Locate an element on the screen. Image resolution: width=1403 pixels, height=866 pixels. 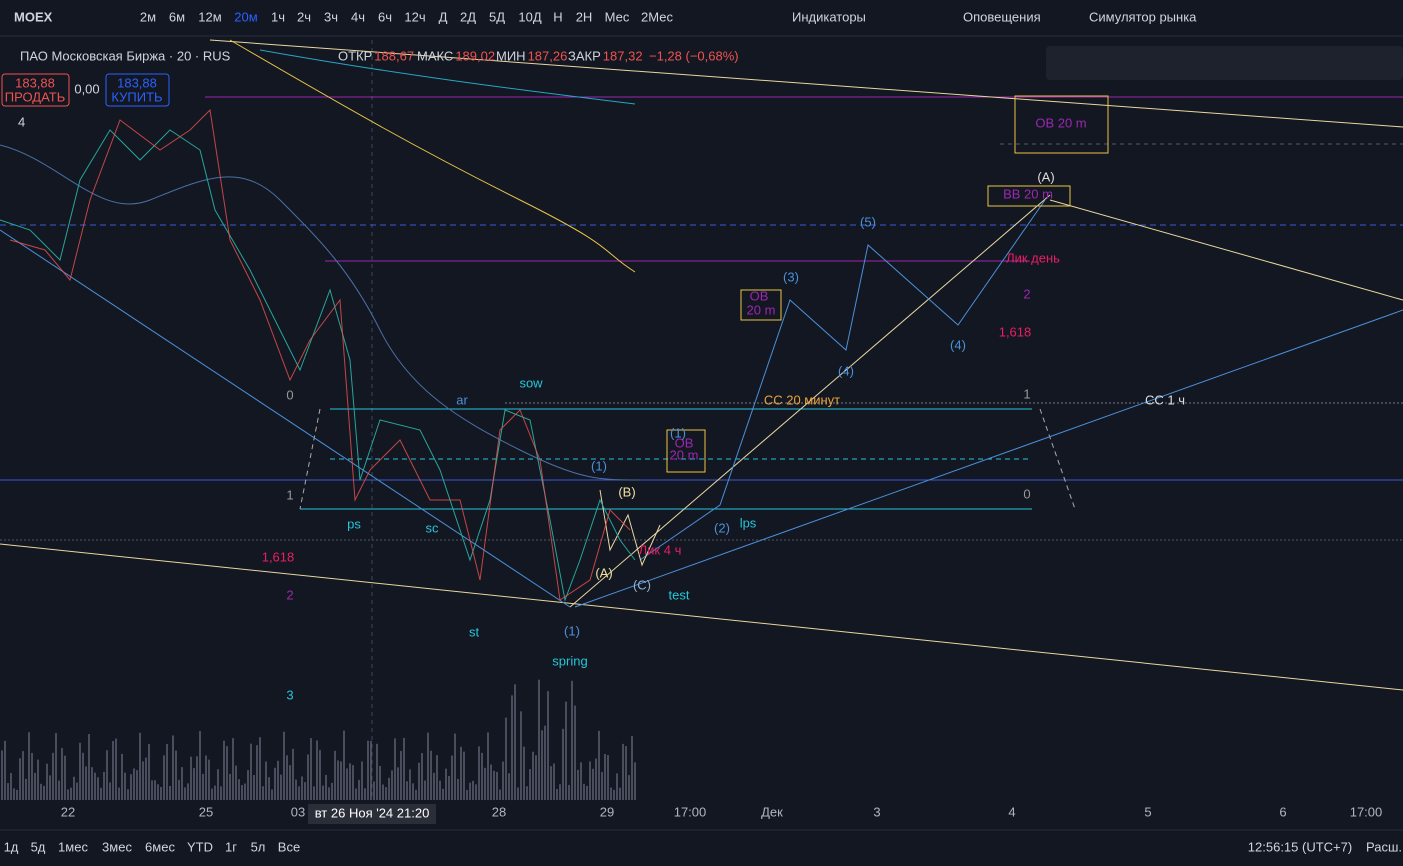
range-button: 1д is located at coordinates (11, 846).